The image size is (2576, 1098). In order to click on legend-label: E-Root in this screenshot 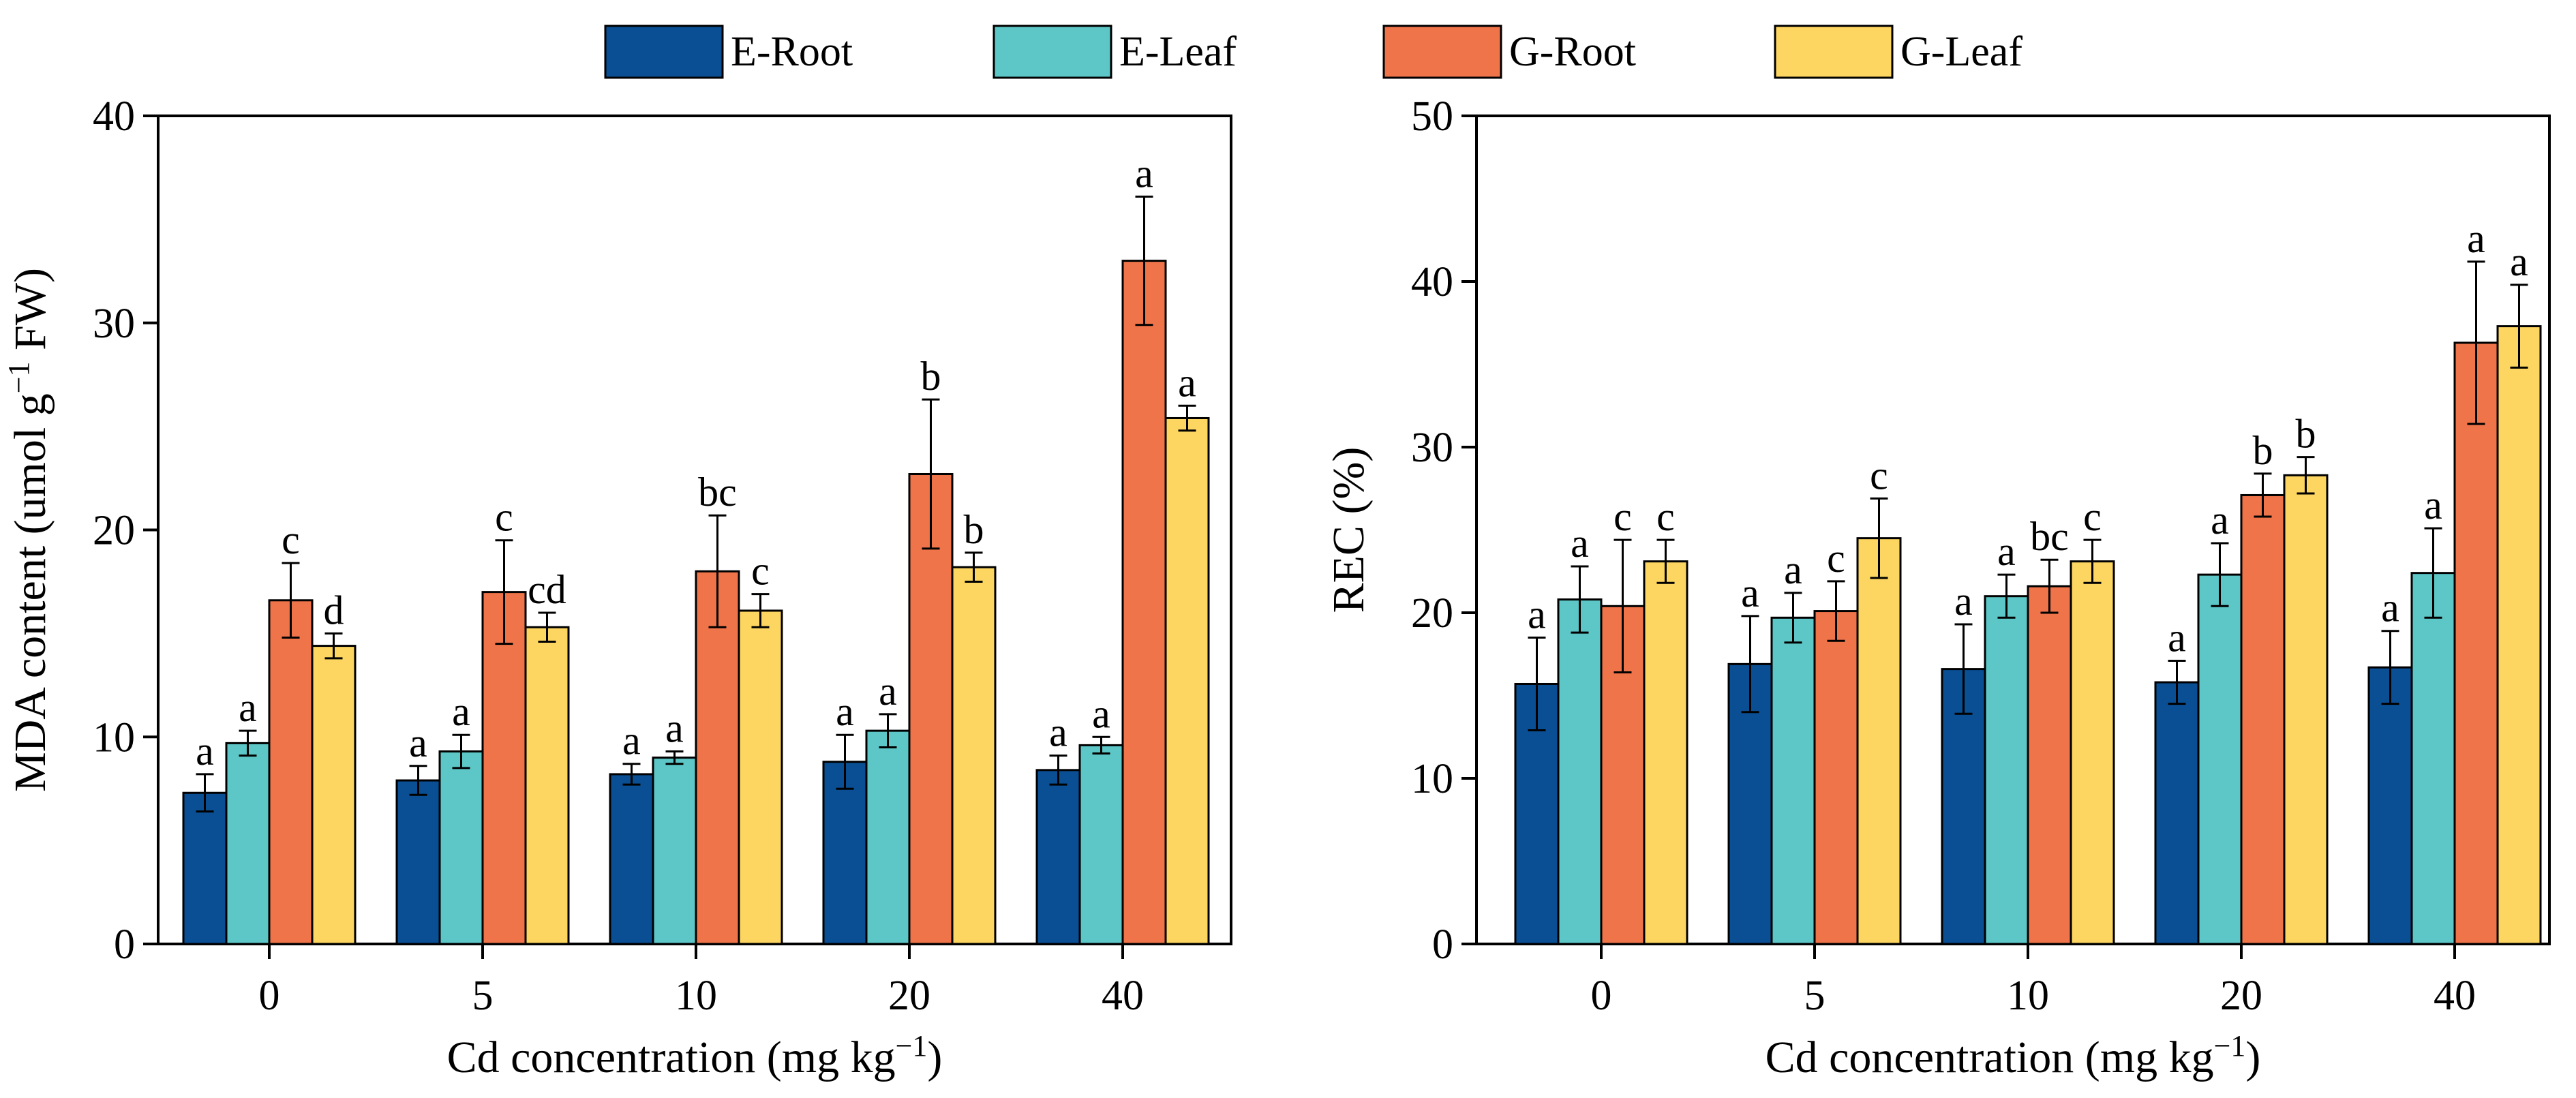, I will do `click(792, 52)`.